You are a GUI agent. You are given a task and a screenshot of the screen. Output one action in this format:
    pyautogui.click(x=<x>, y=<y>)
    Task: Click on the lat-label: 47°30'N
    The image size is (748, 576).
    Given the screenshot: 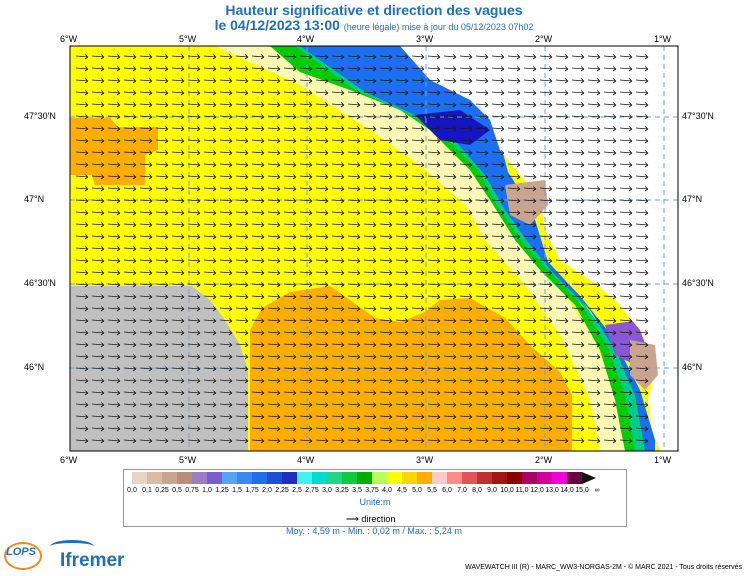 What is the action you would take?
    pyautogui.click(x=698, y=116)
    